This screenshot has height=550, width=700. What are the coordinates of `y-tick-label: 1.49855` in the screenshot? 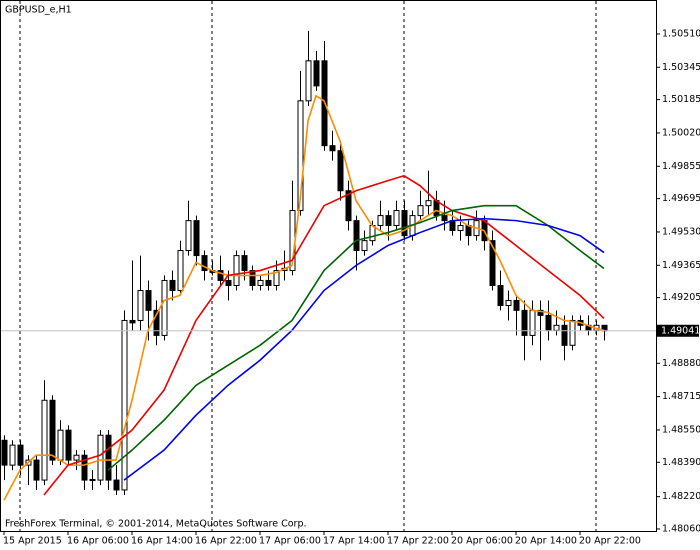 It's located at (681, 166).